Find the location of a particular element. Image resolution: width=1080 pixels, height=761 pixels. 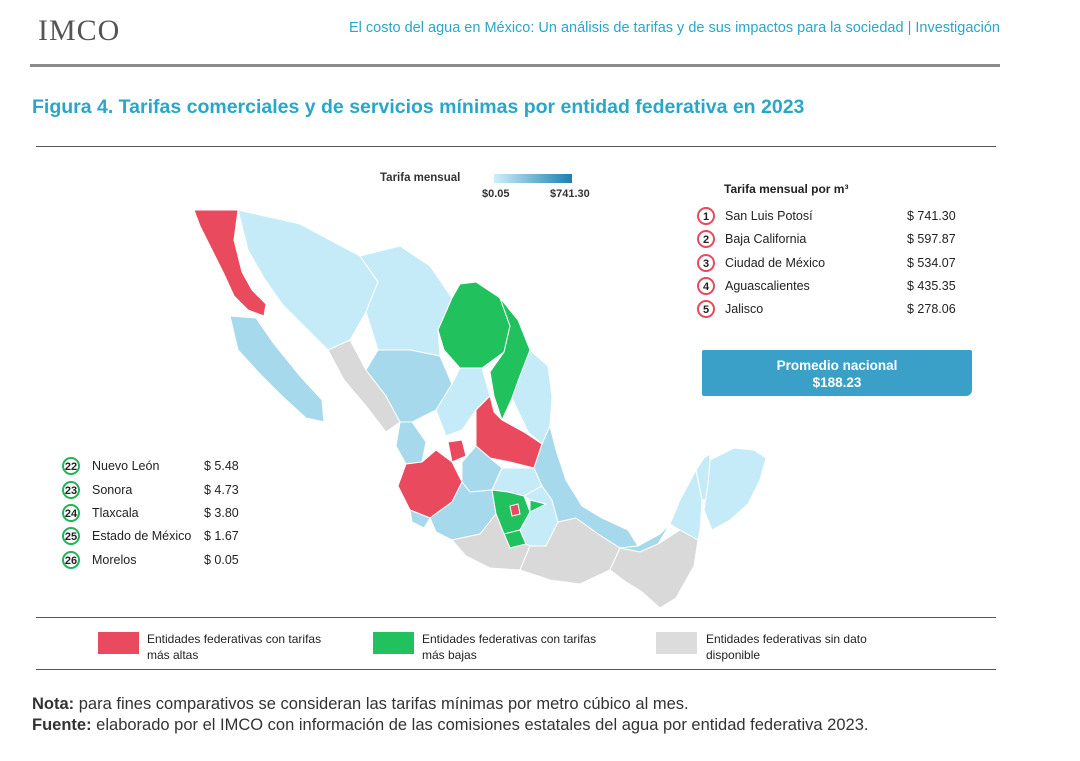

imco-logo: IMCO is located at coordinates (79, 31).